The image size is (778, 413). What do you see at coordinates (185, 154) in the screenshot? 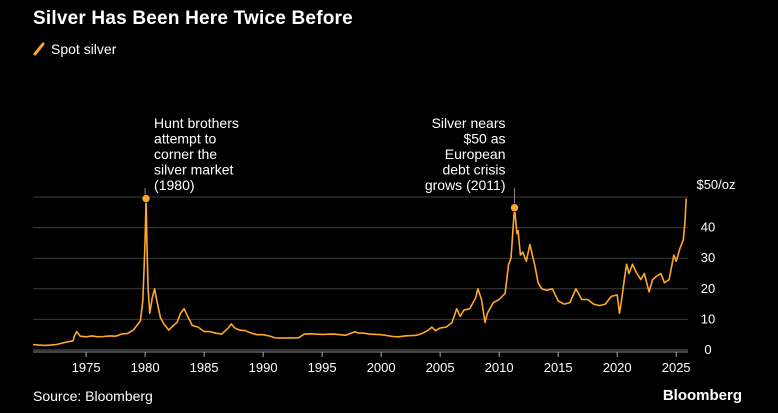
I see `annotation-text-0-2: corner the` at bounding box center [185, 154].